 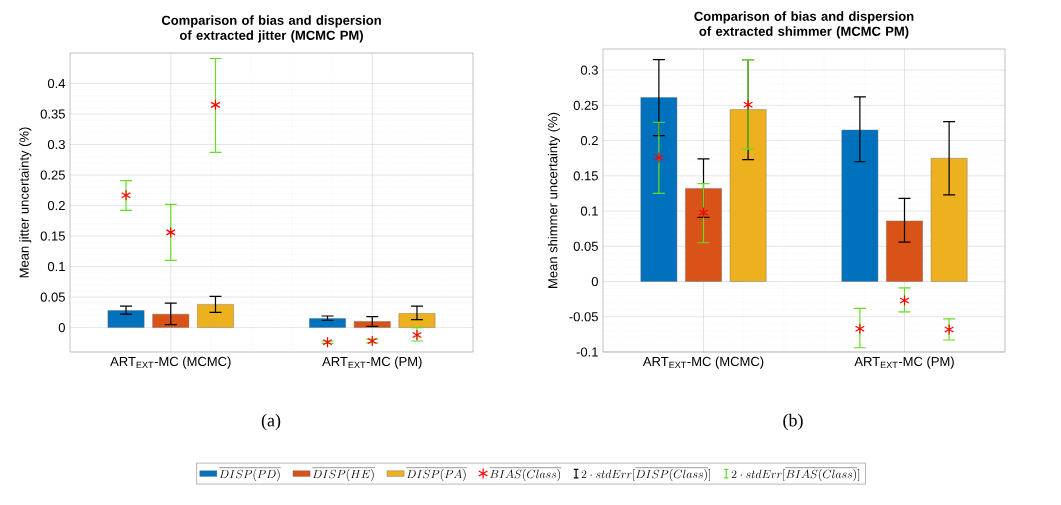 What do you see at coordinates (553, 200) in the screenshot?
I see `y-axis-title: Mean shimmer uncertainty (%)` at bounding box center [553, 200].